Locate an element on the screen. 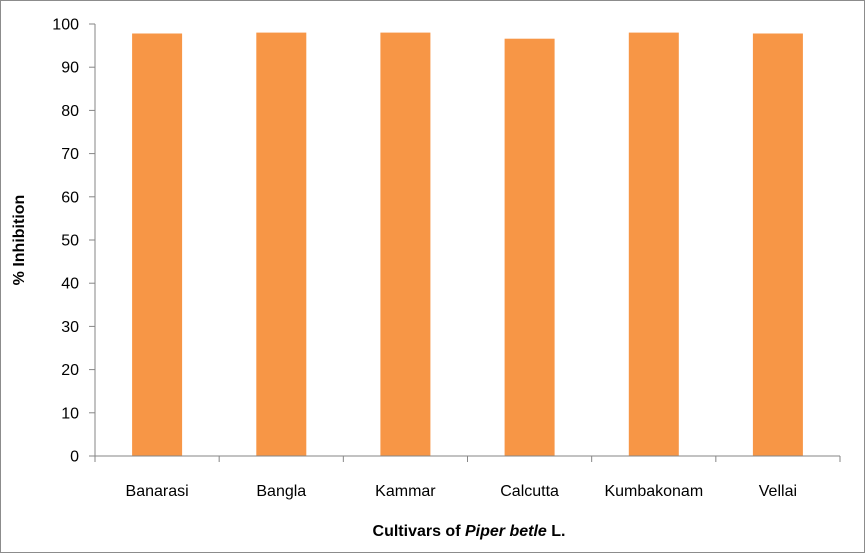 The width and height of the screenshot is (865, 553). x-tick-label: Calcutta is located at coordinates (529, 491).